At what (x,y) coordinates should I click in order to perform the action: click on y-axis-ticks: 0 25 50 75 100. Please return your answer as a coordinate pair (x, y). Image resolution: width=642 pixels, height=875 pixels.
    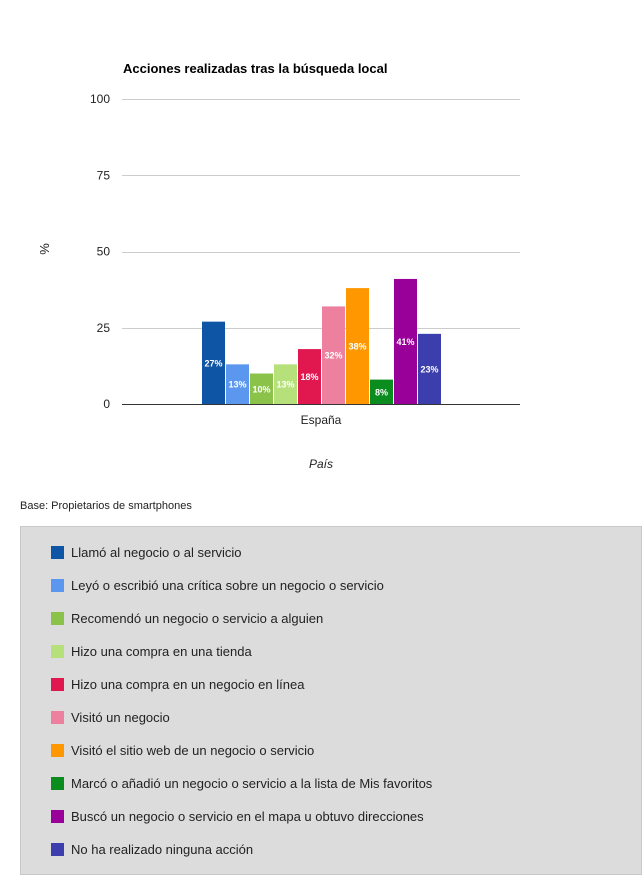
    Looking at the image, I should click on (100, 251).